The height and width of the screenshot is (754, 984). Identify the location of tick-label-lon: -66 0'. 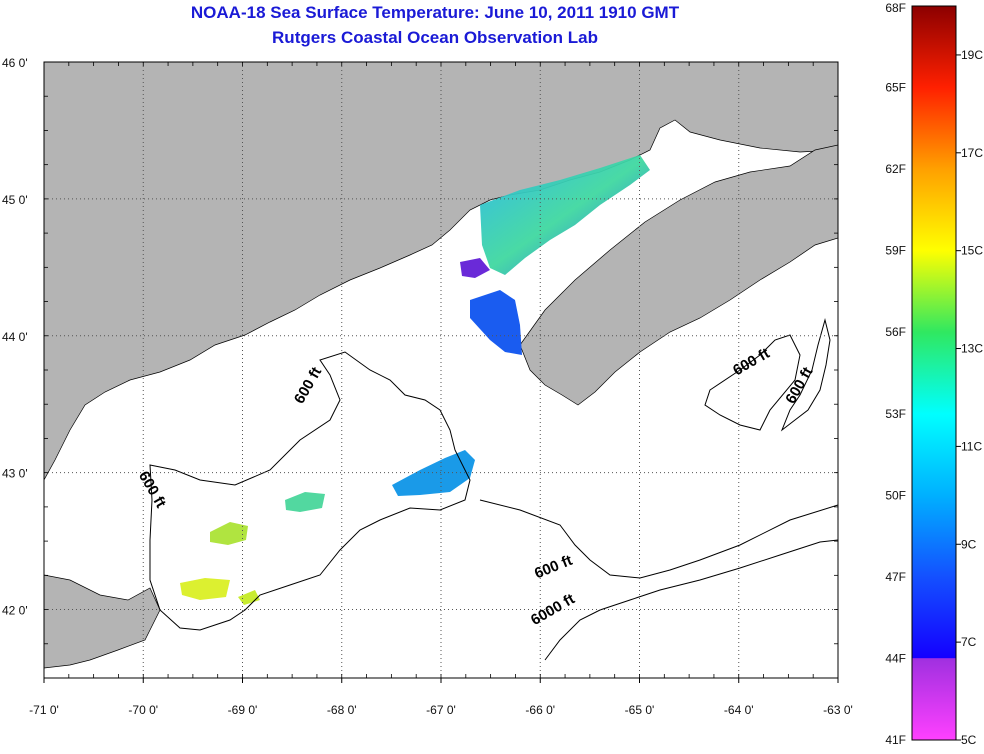
(540, 710).